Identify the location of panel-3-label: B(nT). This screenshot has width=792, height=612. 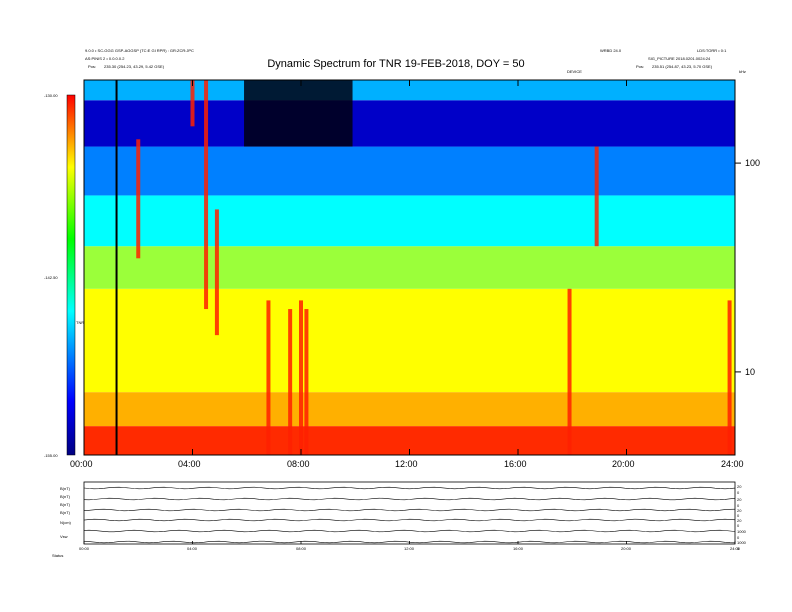
(65, 504).